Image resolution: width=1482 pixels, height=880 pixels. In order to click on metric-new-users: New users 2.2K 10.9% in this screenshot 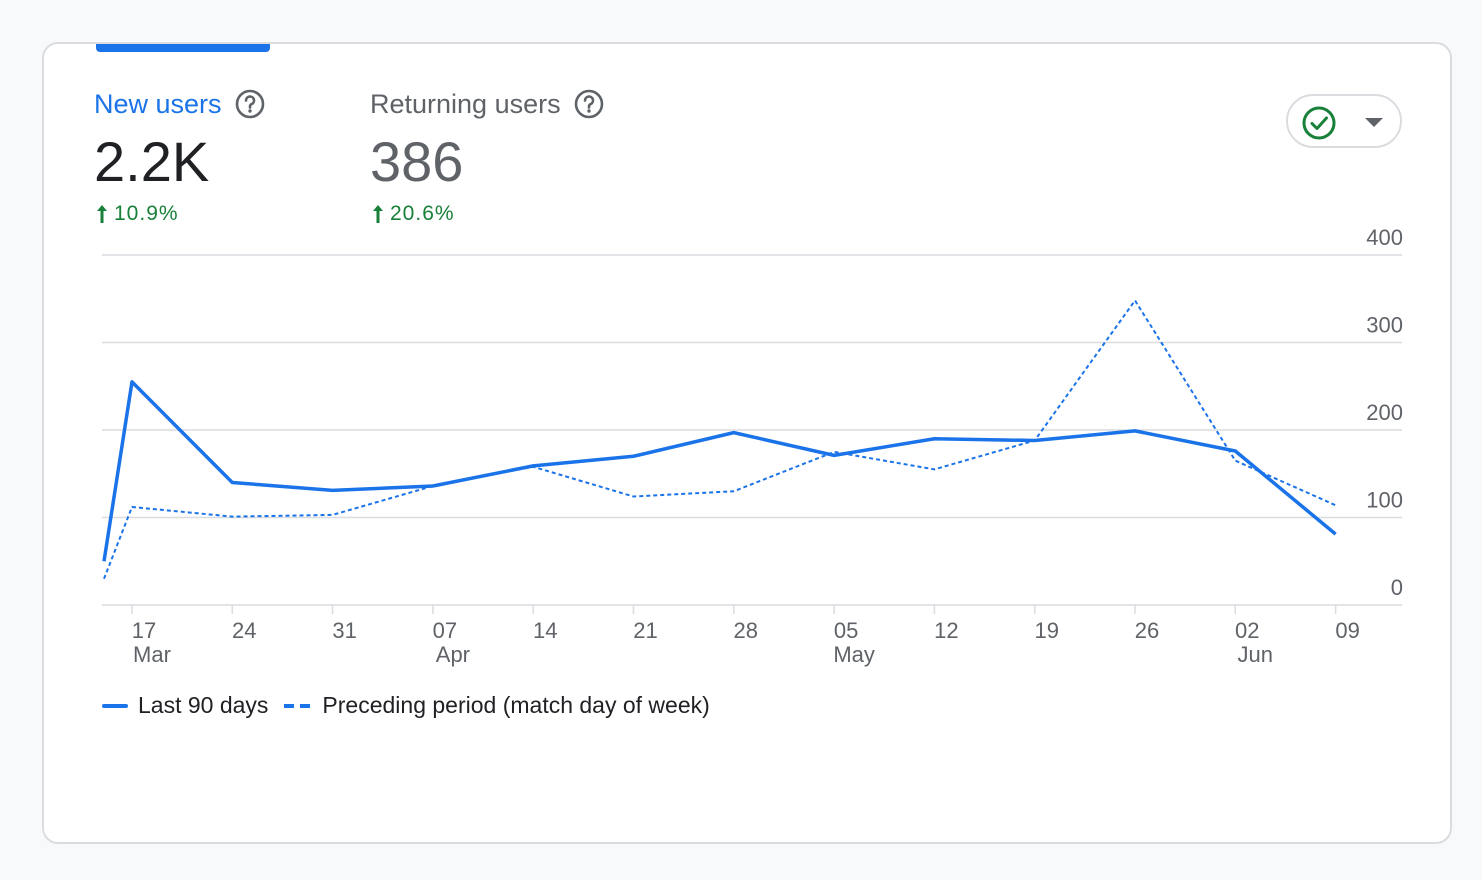, I will do `click(180, 155)`.